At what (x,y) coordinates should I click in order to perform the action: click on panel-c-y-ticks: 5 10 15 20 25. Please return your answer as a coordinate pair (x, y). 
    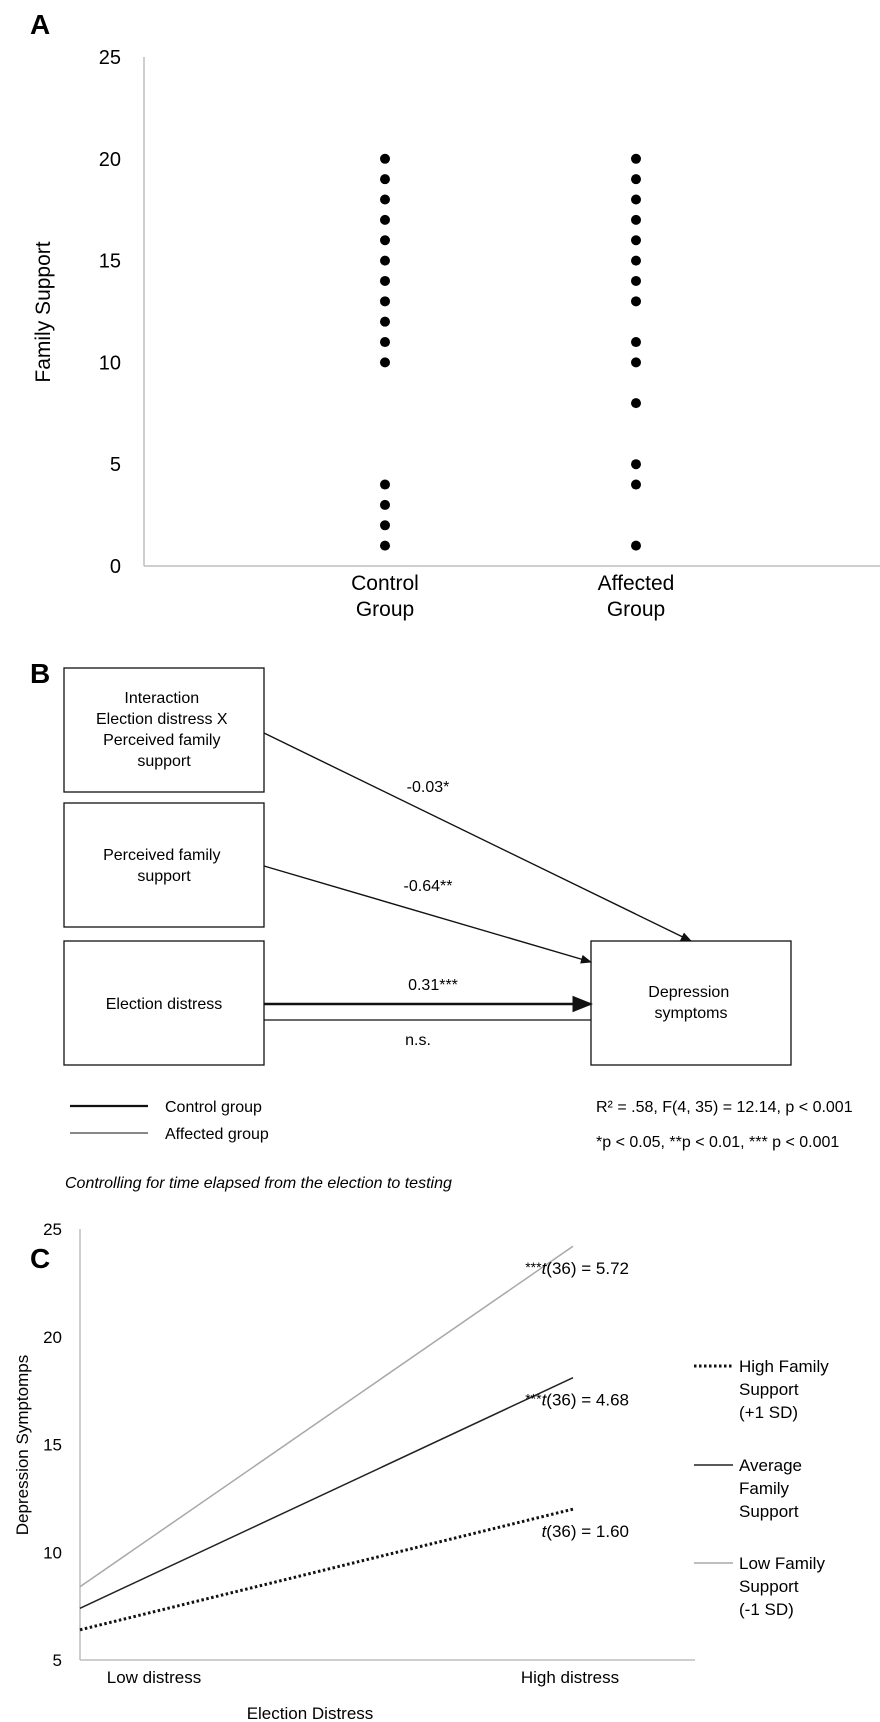
    Looking at the image, I should click on (52, 1445).